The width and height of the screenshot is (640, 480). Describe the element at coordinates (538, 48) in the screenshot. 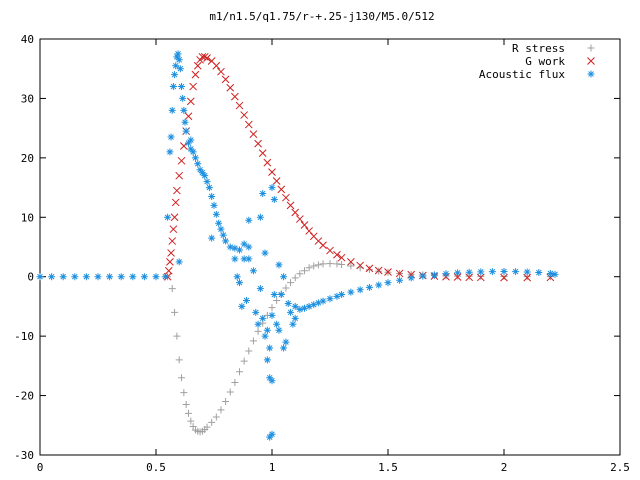

I see `legend-label: R stress` at that location.